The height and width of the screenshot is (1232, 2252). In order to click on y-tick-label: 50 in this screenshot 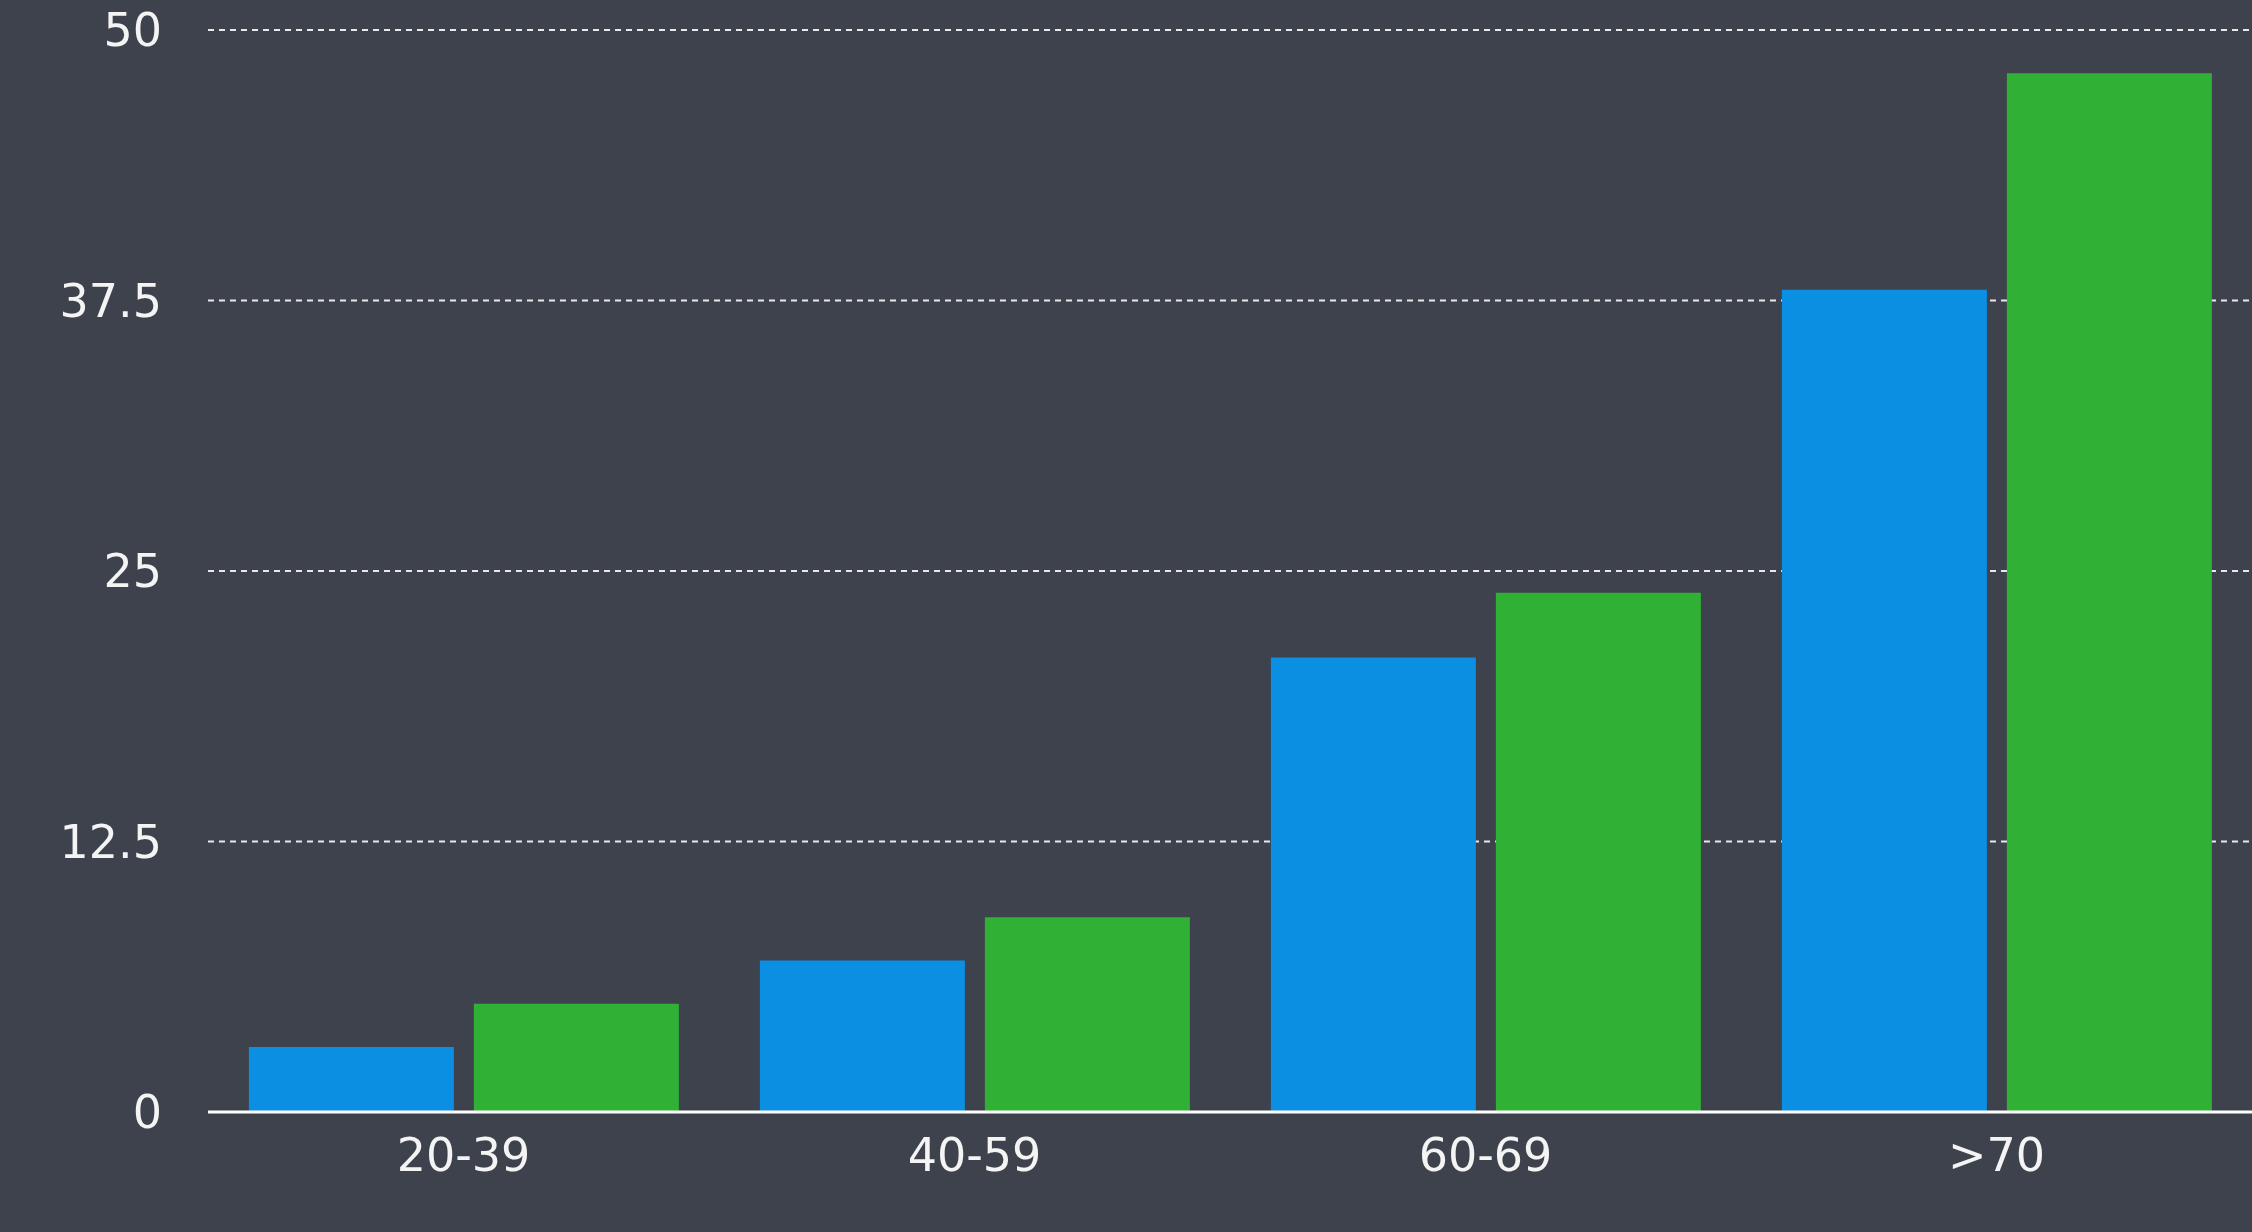, I will do `click(132, 30)`.